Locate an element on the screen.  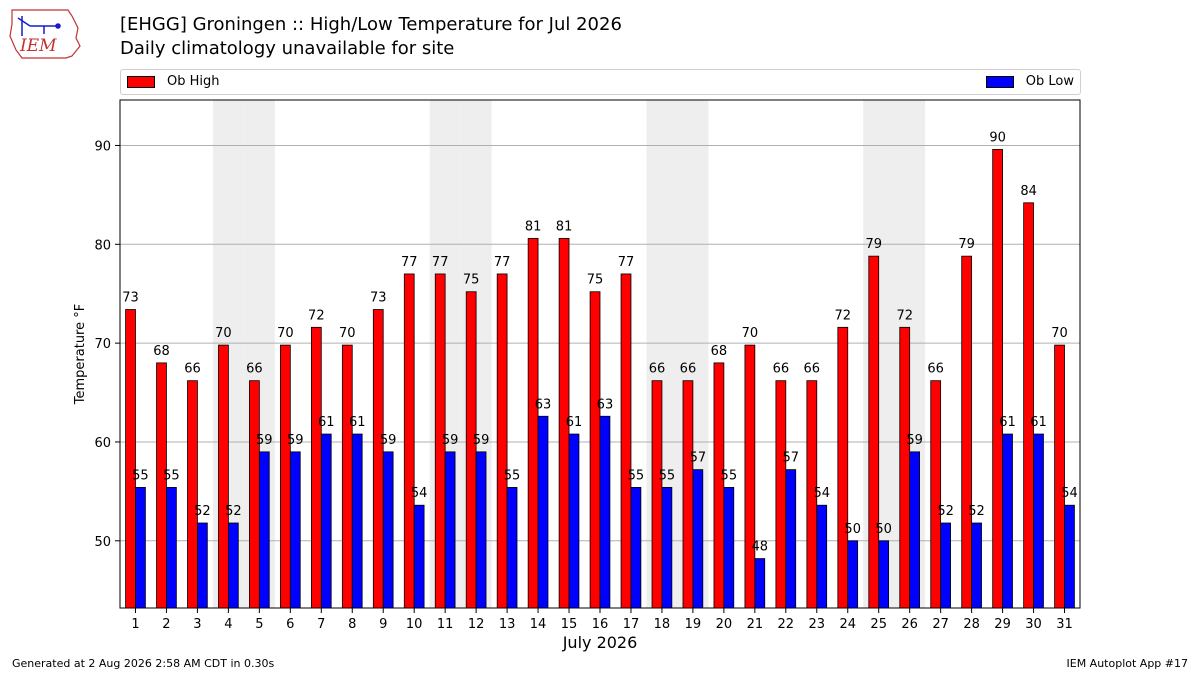
data-label-high-8: 70 is located at coordinates (347, 333).